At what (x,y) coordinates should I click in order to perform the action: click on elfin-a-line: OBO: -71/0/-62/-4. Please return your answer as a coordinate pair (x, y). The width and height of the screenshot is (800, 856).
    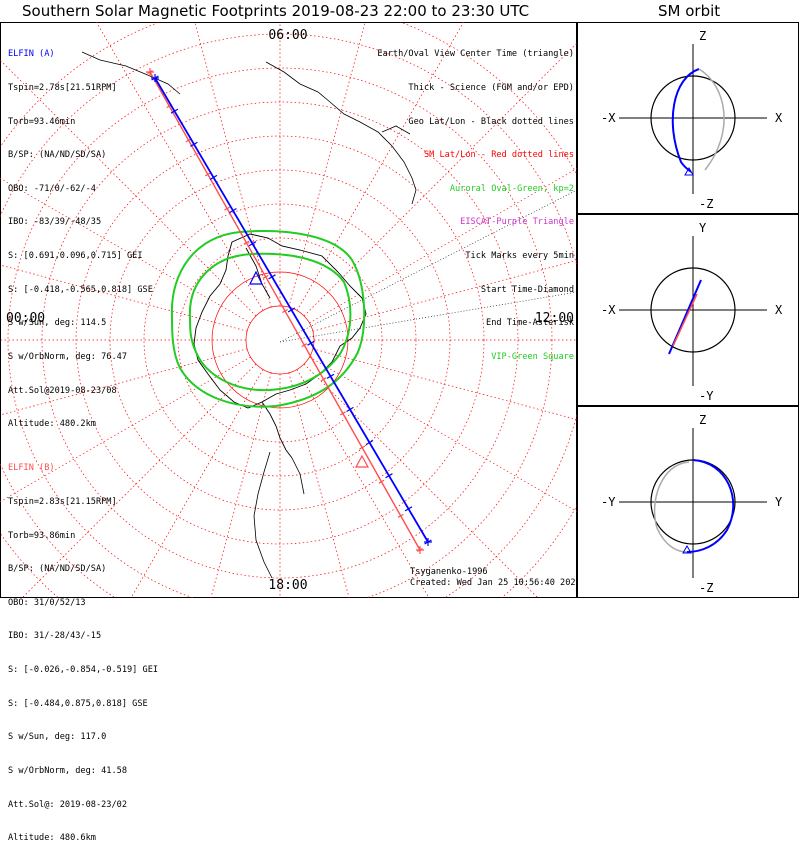
    Looking at the image, I should click on (52, 188).